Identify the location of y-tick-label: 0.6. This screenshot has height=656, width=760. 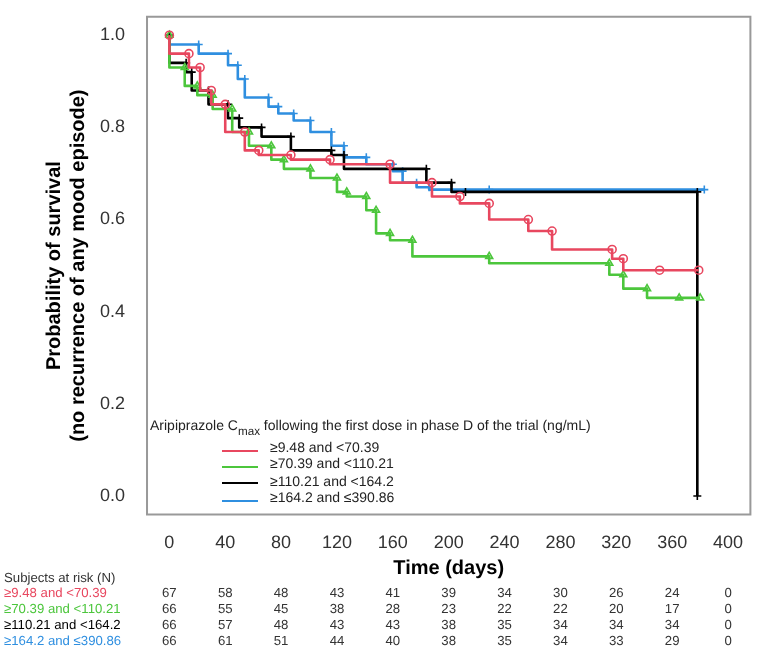
(112, 218).